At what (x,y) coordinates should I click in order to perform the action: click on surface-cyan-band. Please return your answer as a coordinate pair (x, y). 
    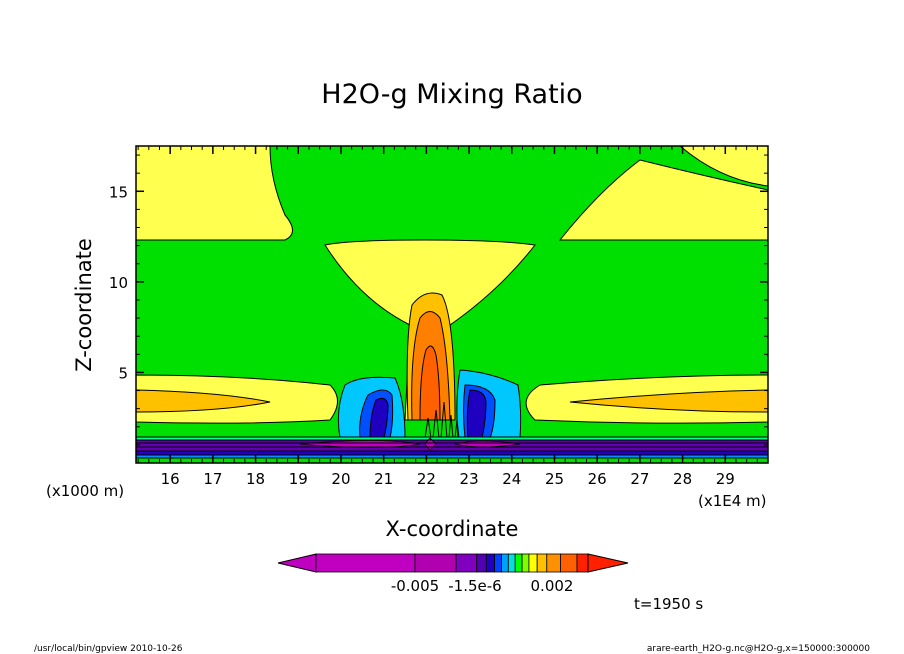
    Looking at the image, I should click on (452, 456).